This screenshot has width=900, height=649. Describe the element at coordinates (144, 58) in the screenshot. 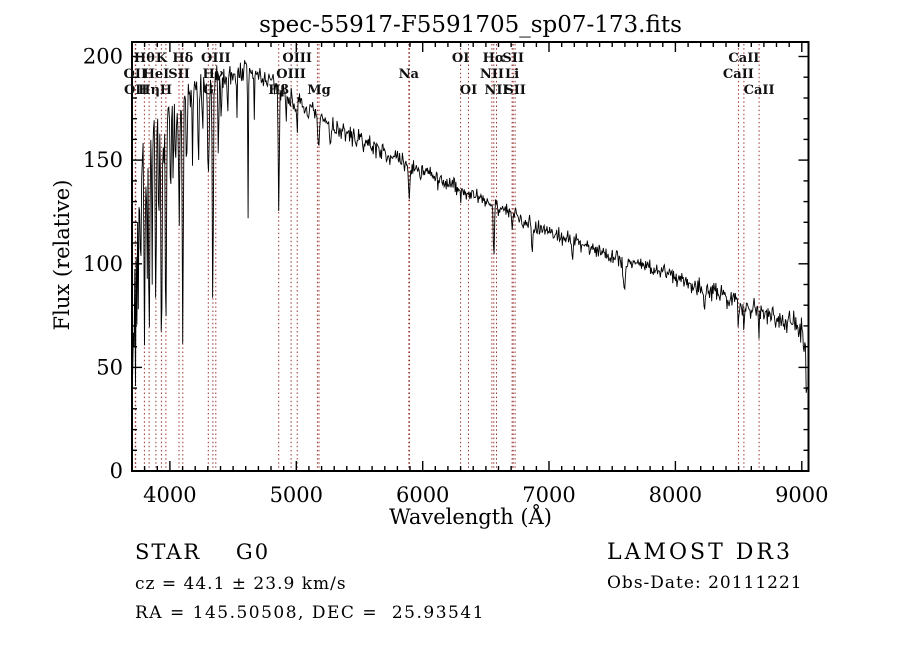

I see `spectral-line-label: Hθ` at that location.